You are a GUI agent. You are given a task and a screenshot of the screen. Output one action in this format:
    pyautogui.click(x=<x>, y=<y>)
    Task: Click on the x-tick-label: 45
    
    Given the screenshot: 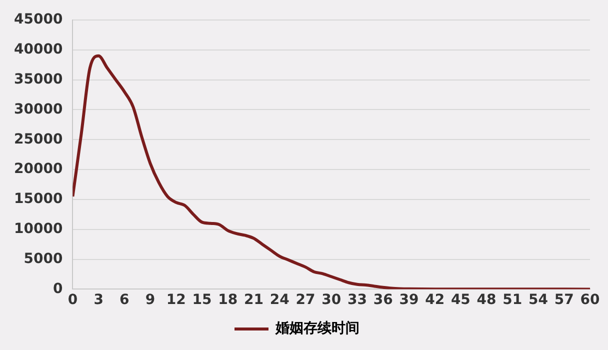 What is the action you would take?
    pyautogui.click(x=460, y=300)
    